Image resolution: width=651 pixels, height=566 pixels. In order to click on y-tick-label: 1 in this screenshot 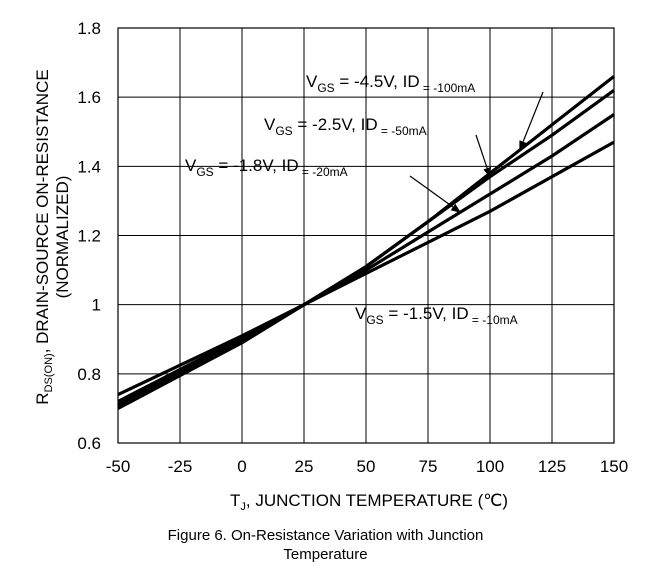, I will do `click(96, 305)`.